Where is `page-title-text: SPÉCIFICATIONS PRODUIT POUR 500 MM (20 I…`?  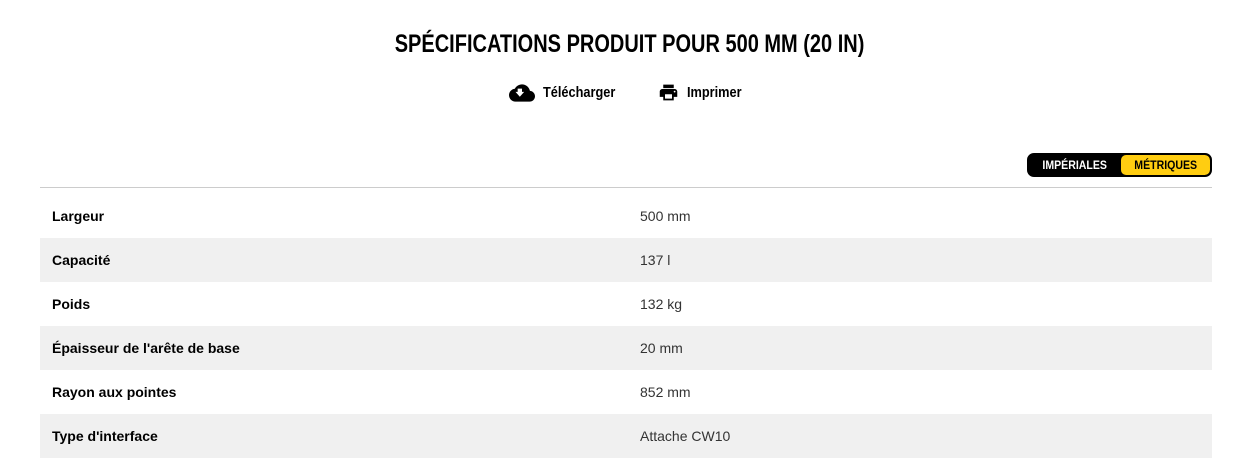 page-title-text: SPÉCIFICATIONS PRODUIT POUR 500 MM (20 I… is located at coordinates (630, 44).